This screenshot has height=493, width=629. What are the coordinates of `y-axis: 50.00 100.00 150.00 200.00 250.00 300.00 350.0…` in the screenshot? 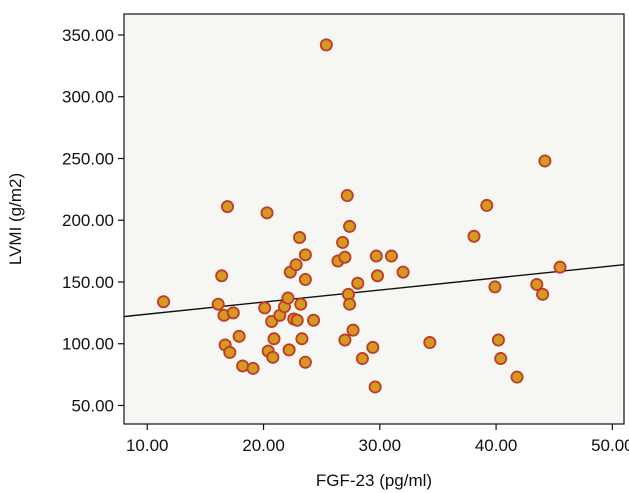 It's located at (93, 220).